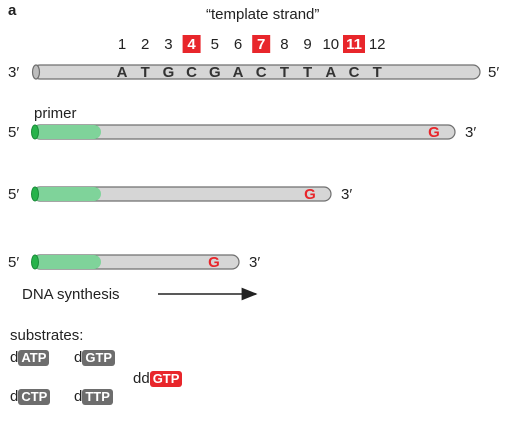 This screenshot has width=516, height=421. I want to click on dna-synthesis-label: DNA synthesis, so click(71, 294).